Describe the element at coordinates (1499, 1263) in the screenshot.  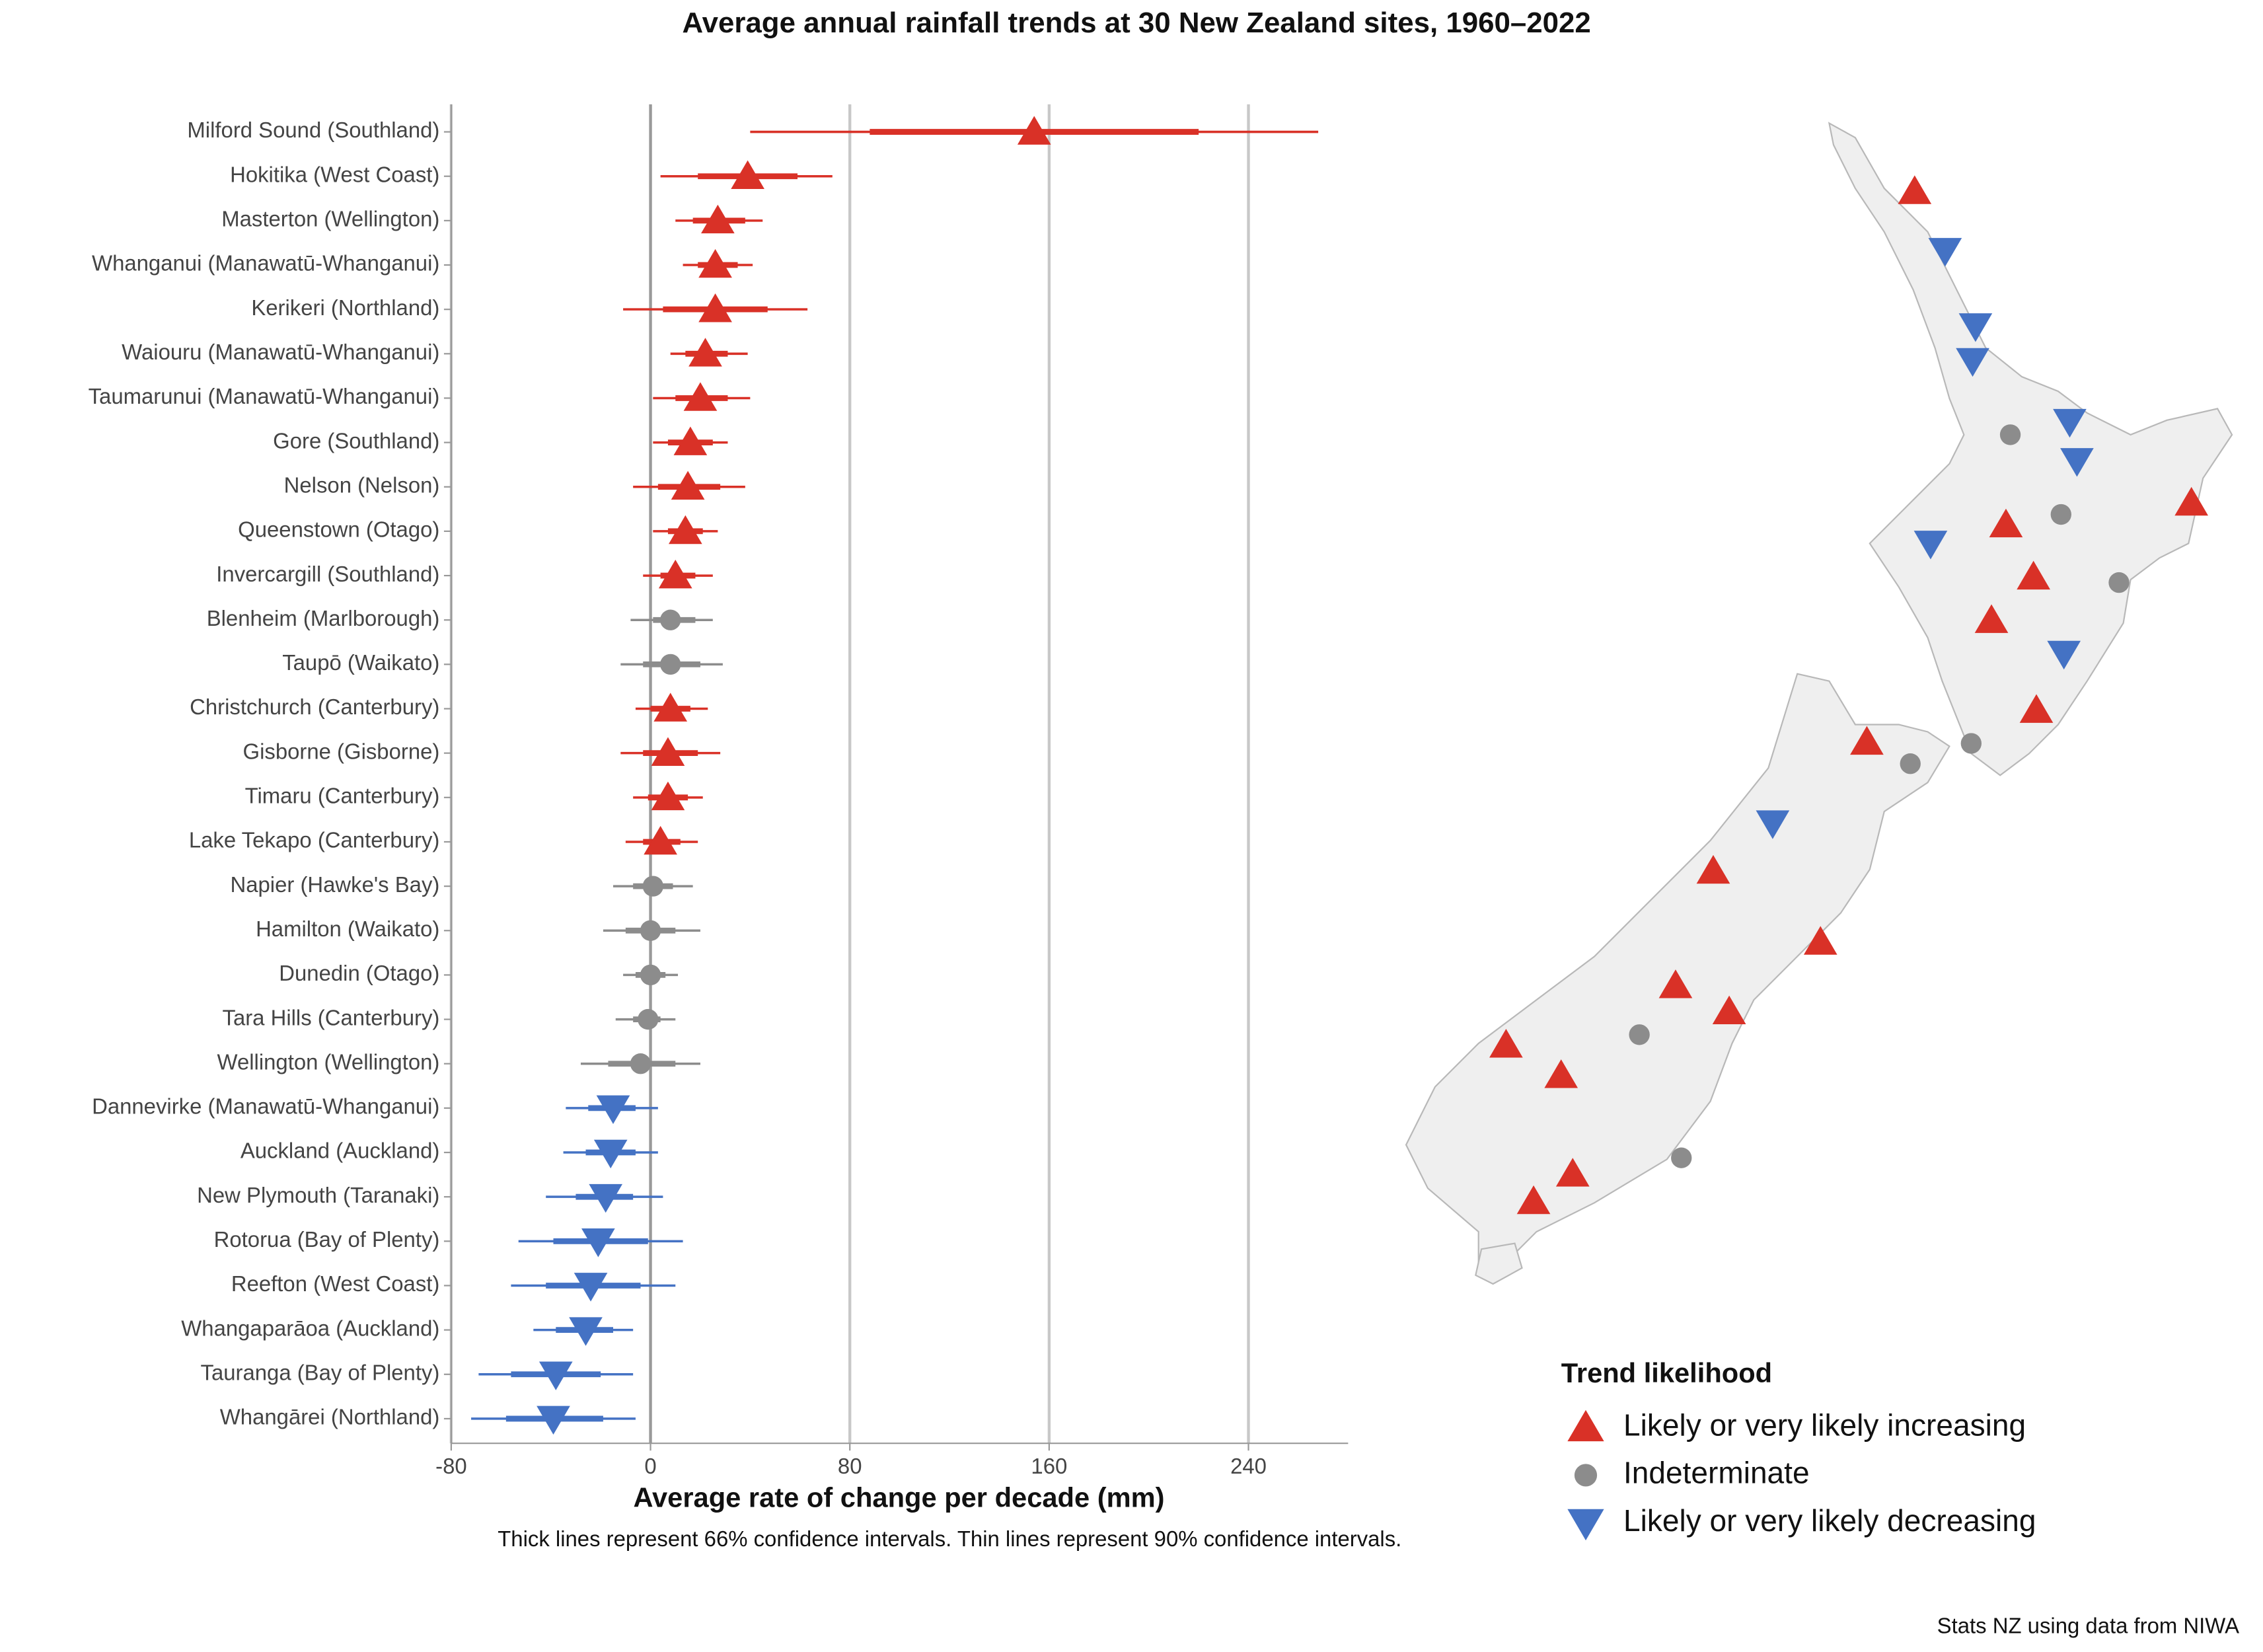
I see `stewart-island` at that location.